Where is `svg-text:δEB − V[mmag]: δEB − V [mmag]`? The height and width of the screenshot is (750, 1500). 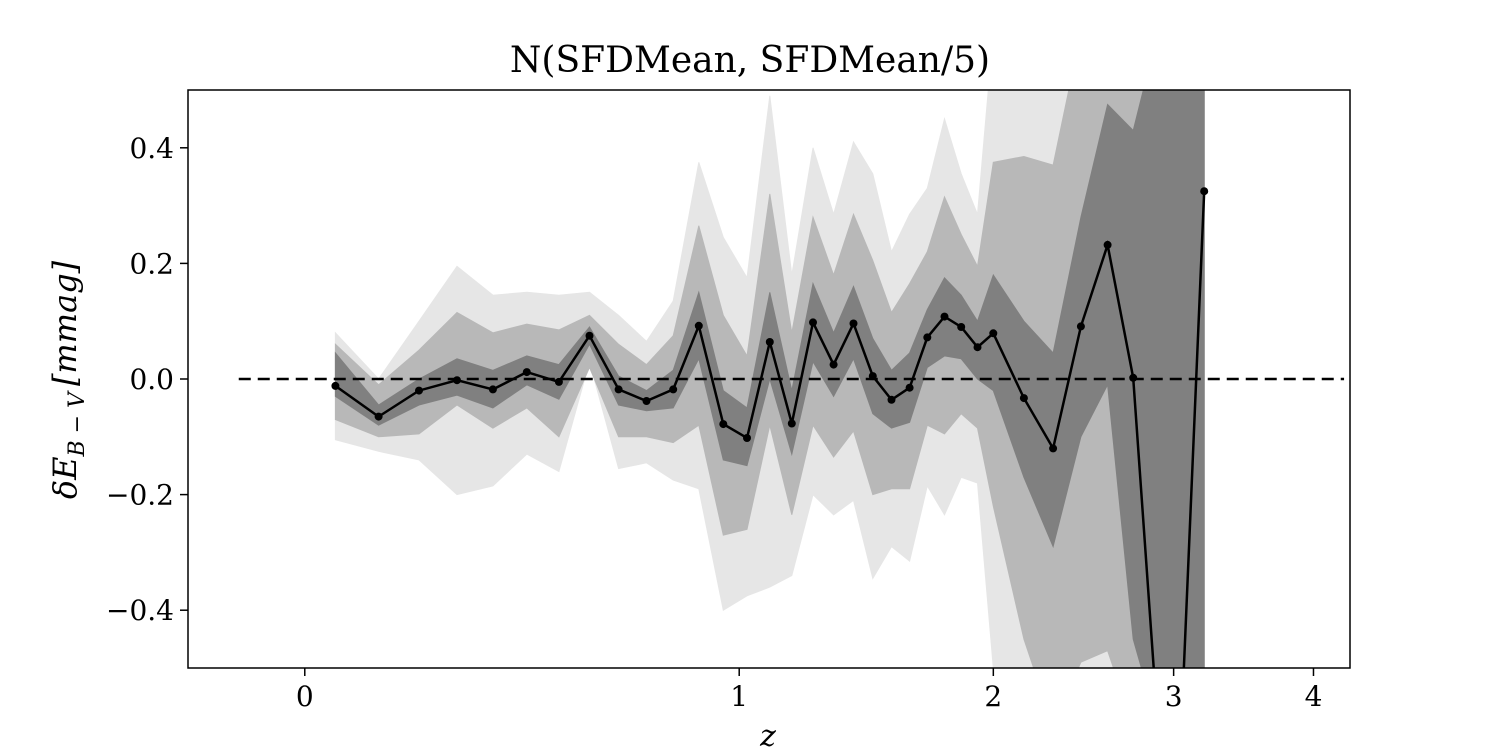 svg-text:δEB − V[mmag]: δEB − V [mmag] is located at coordinates (68, 379).